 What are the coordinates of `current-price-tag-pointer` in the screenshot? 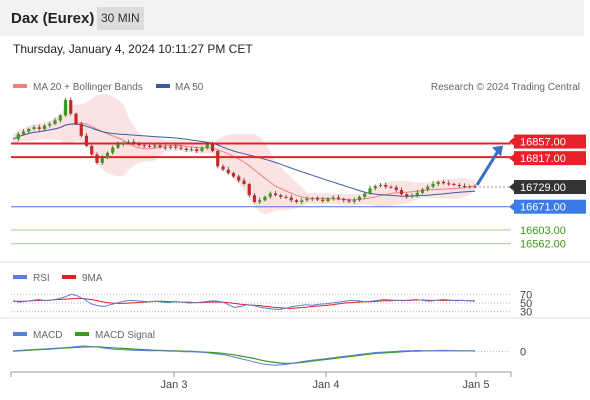 It's located at (511, 187).